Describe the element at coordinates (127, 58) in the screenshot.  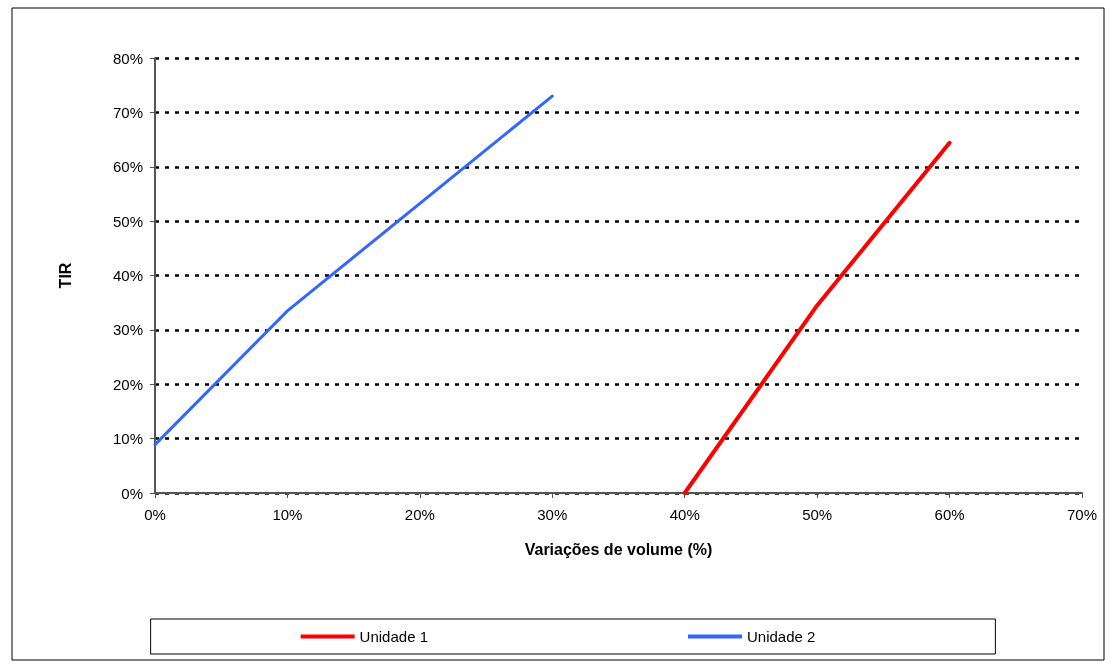
I see `y-tick-label: 80%` at that location.